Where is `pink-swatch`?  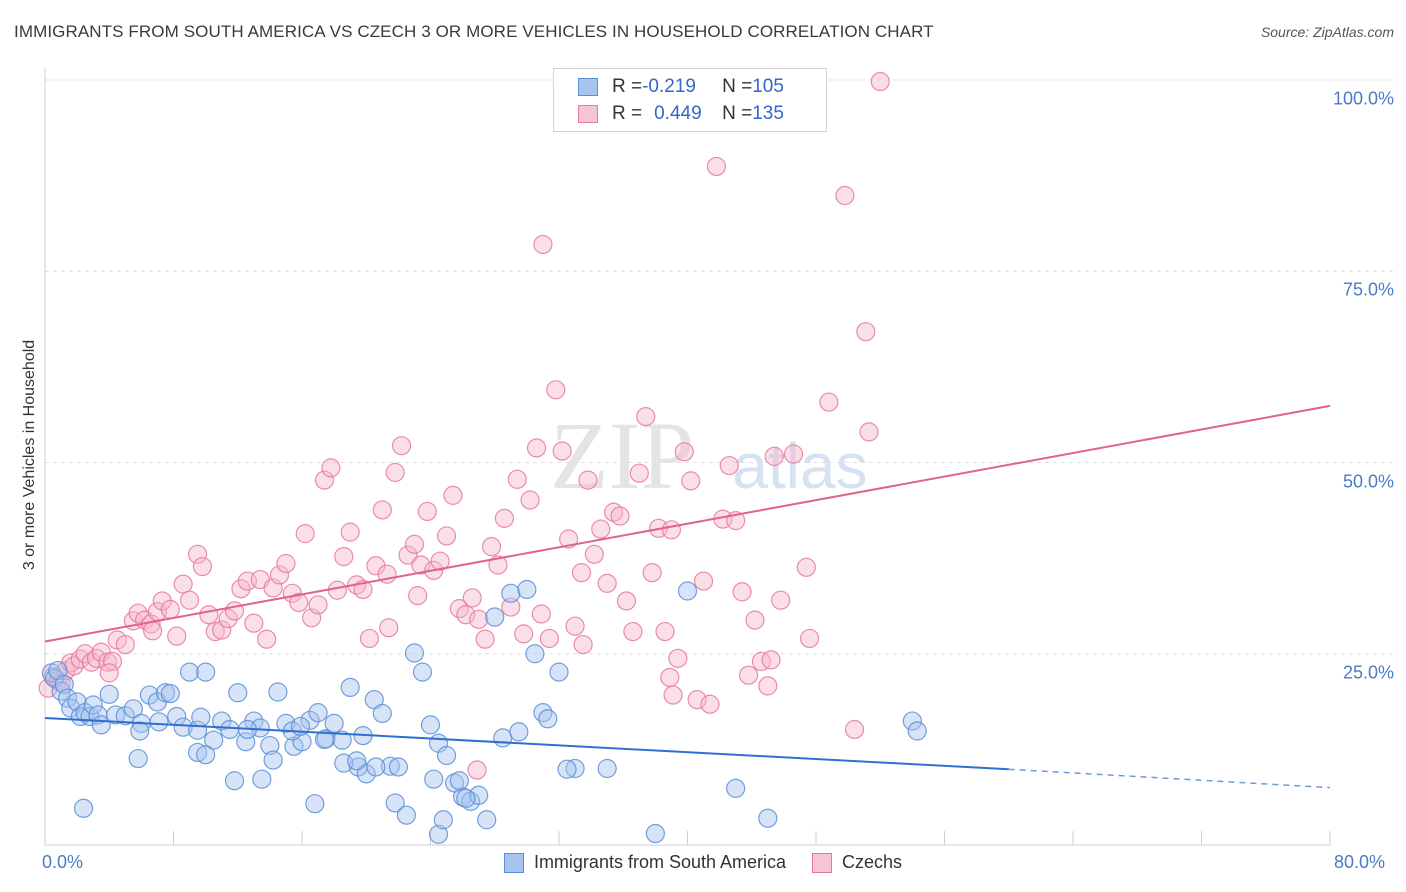 pink-swatch is located at coordinates (588, 114).